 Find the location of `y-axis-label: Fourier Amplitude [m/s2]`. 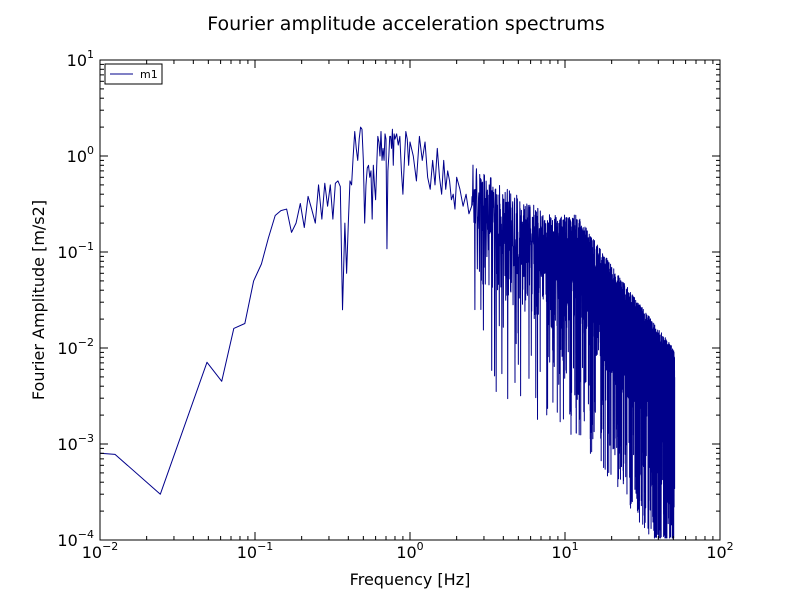

y-axis-label: Fourier Amplitude [m/s2] is located at coordinates (38, 300).